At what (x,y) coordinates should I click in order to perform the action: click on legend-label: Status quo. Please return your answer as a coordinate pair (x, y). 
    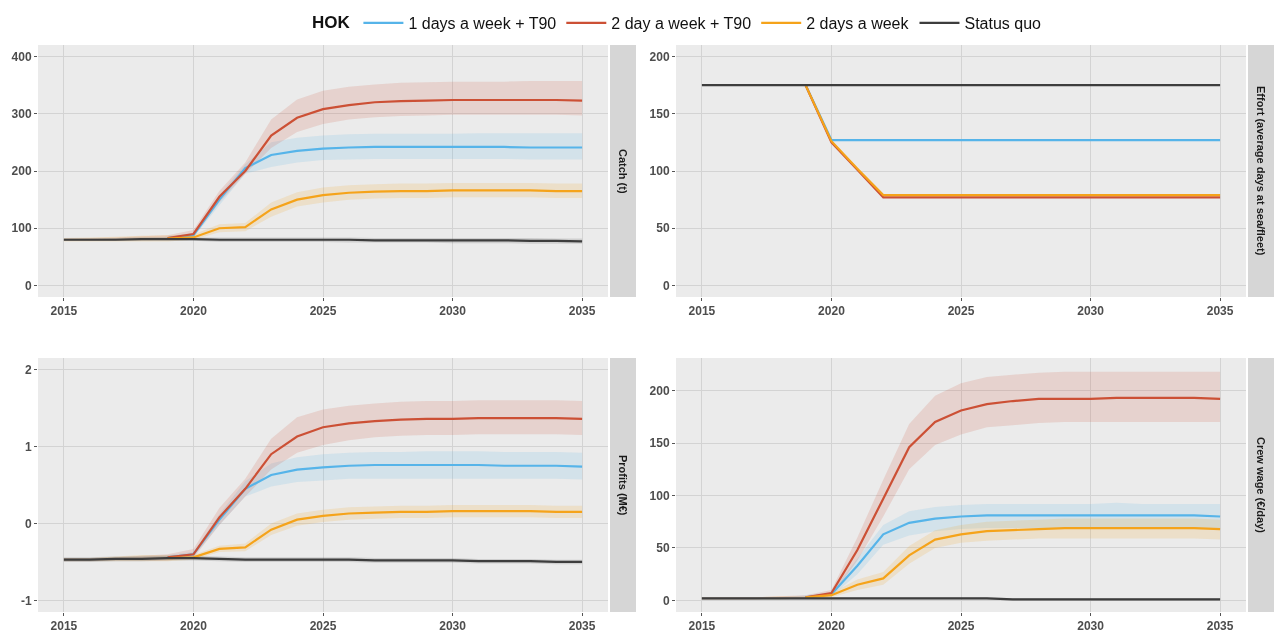
    Looking at the image, I should click on (1003, 24).